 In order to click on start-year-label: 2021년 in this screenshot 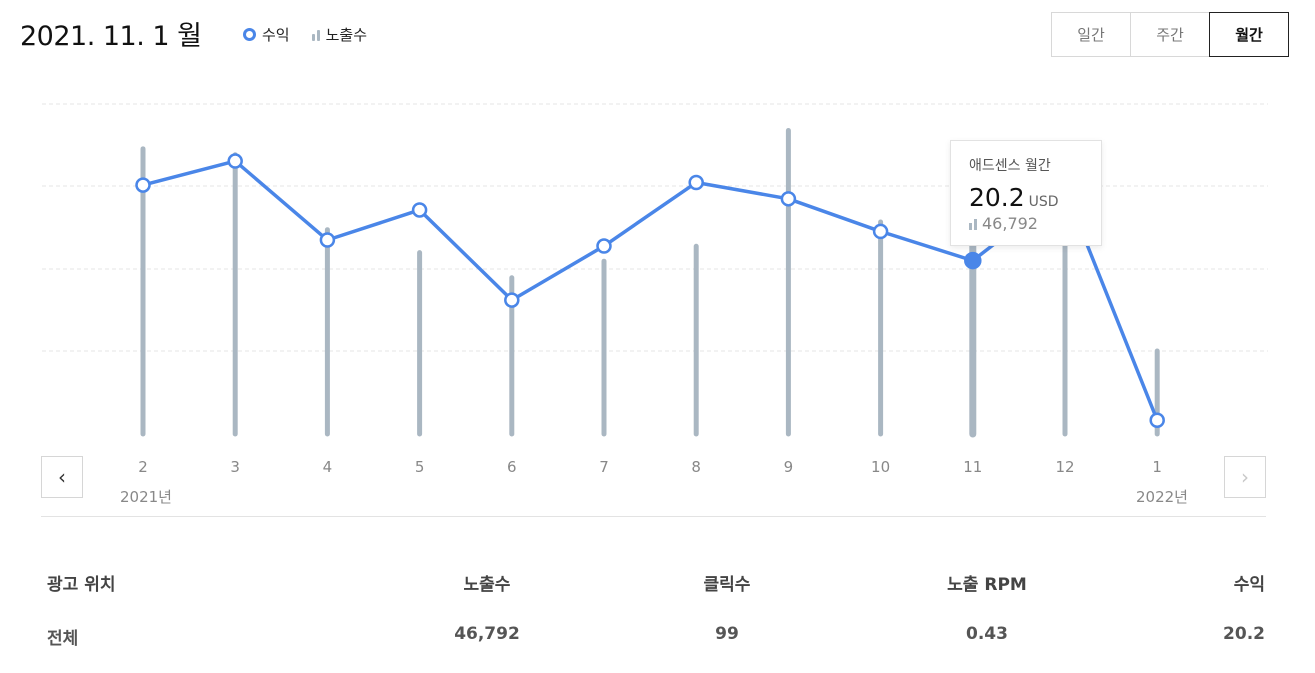, I will do `click(146, 497)`.